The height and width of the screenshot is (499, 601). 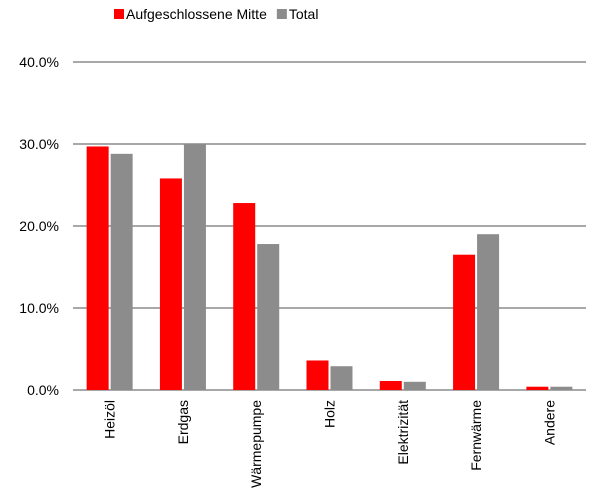 I want to click on legend-label: Aufgeschlossene Mitte, so click(x=196, y=14).